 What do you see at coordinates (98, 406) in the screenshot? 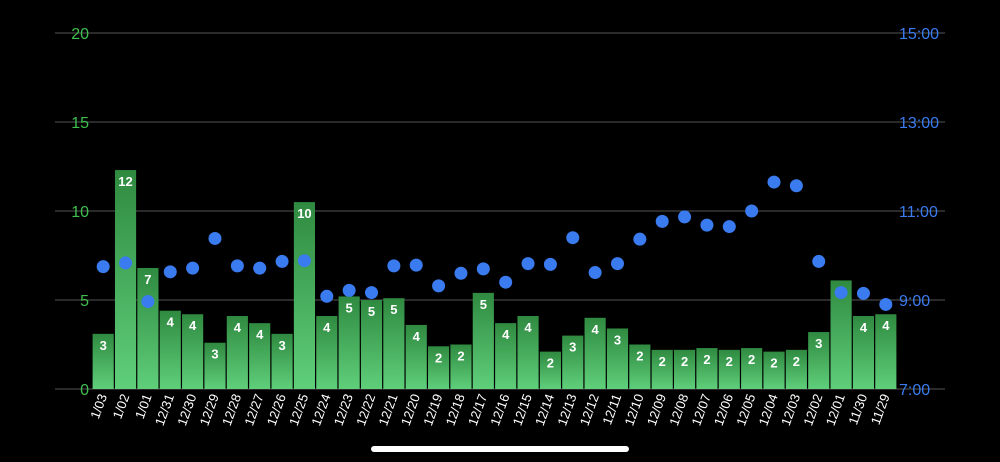
I see `x-tick-label: 1/03` at bounding box center [98, 406].